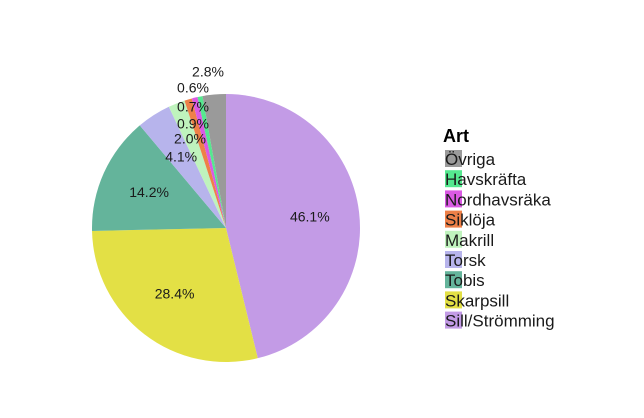 The image size is (644, 418). Describe the element at coordinates (453, 219) in the screenshot. I see `legend-swatch-sikloja` at that location.